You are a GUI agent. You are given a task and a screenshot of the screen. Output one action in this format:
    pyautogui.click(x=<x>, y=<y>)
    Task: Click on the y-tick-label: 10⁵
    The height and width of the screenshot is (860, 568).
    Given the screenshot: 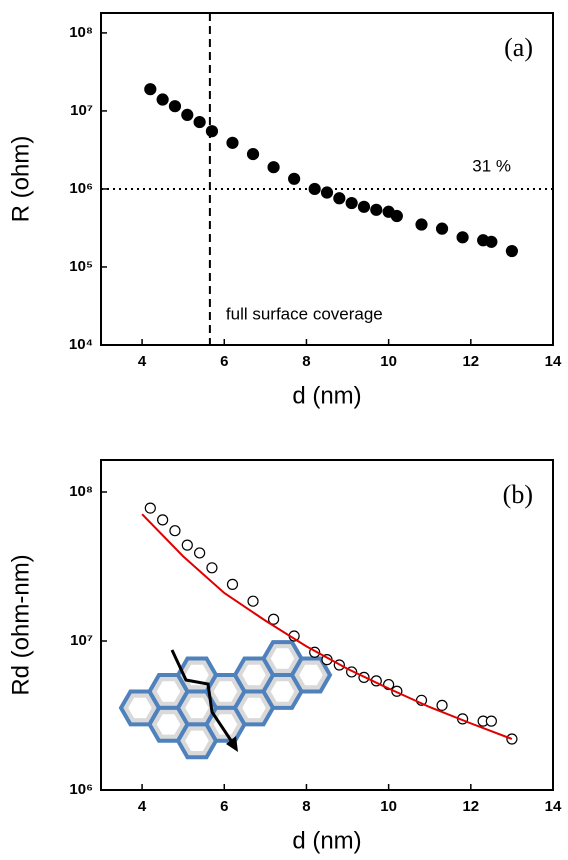 What is the action you would take?
    pyautogui.click(x=81, y=266)
    